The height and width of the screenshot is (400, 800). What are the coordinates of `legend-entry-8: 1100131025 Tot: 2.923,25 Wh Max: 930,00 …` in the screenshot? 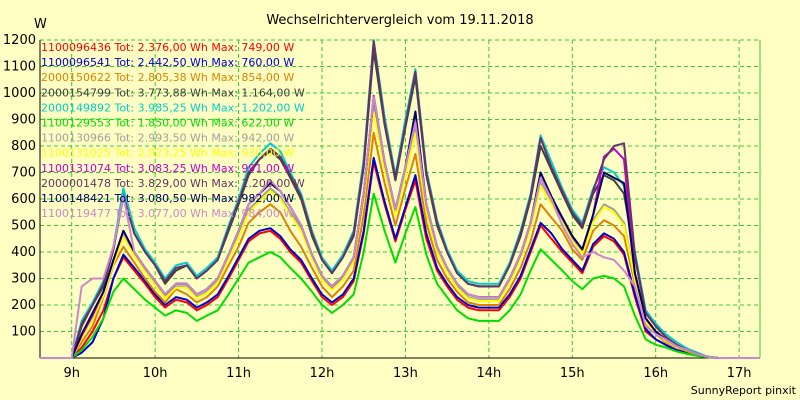 It's located at (167, 153).